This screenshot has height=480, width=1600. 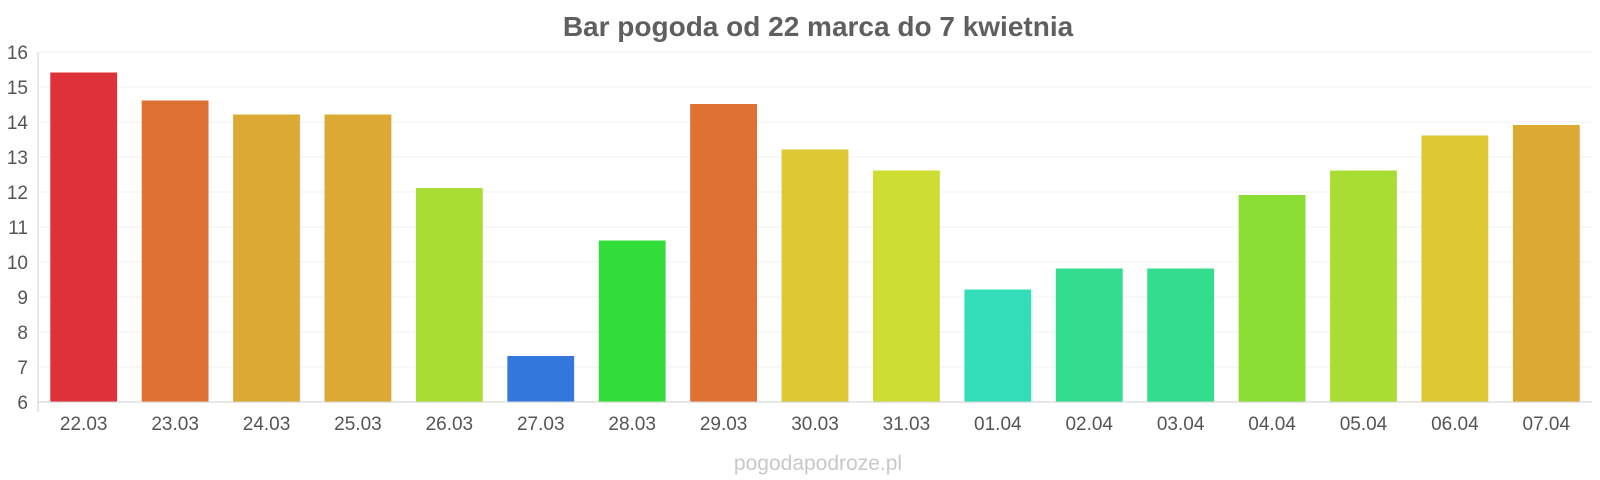 I want to click on y-tick-label: 10, so click(x=17, y=263).